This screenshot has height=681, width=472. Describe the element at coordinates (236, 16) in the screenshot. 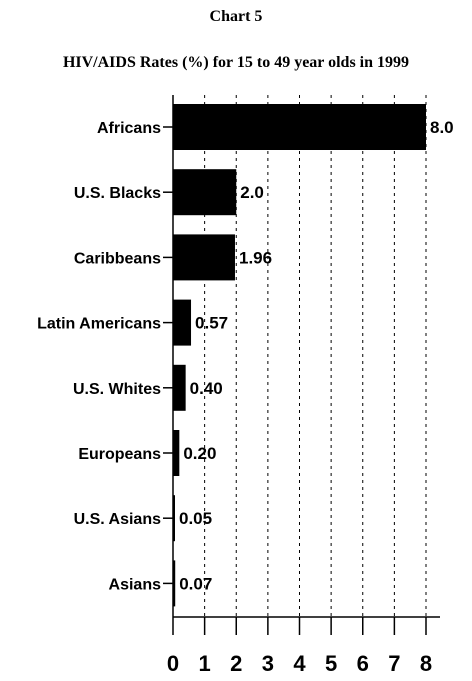

I see `chart-number: Chart 5` at that location.